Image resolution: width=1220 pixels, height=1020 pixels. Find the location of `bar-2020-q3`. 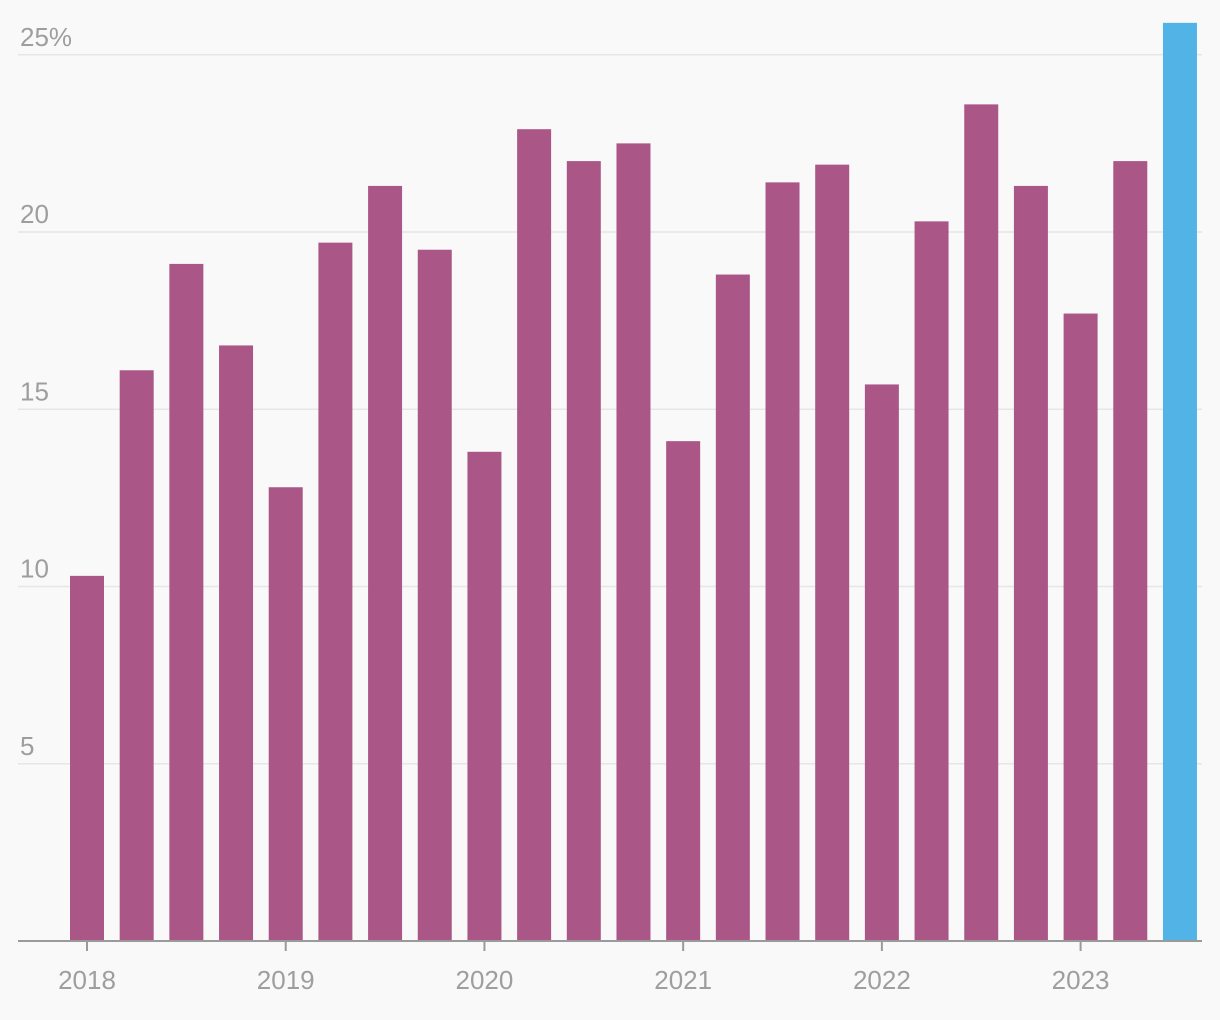

bar-2020-q3 is located at coordinates (583, 551).